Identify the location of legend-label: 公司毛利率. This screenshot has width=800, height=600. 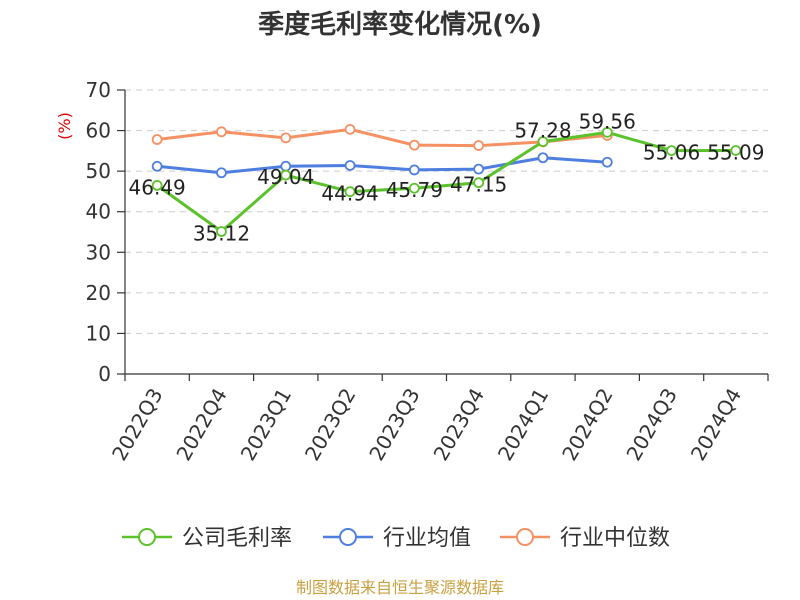
(237, 538).